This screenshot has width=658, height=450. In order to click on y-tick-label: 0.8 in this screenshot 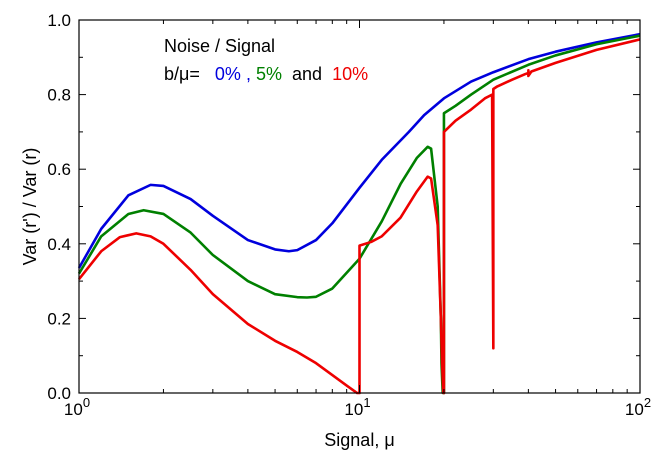, I will do `click(59, 95)`.